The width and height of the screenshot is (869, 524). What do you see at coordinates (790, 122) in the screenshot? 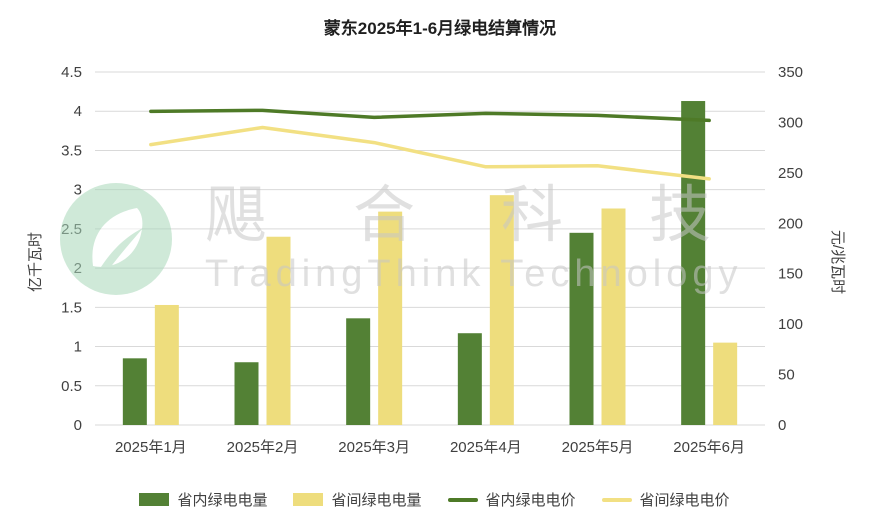
I see `svg-text: 300` at bounding box center [790, 122].